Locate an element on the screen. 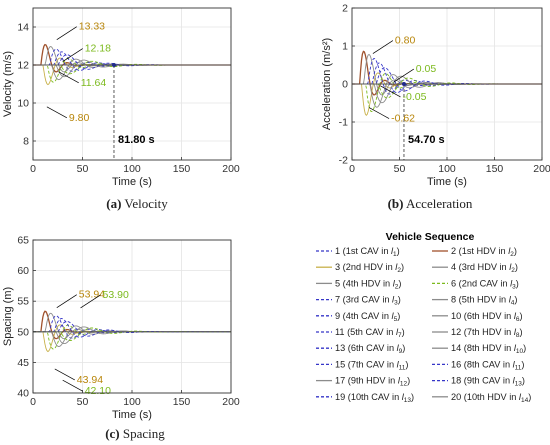 Image resolution: width=550 pixels, height=445 pixels. y-tick-label: 14 is located at coordinates (23, 28).